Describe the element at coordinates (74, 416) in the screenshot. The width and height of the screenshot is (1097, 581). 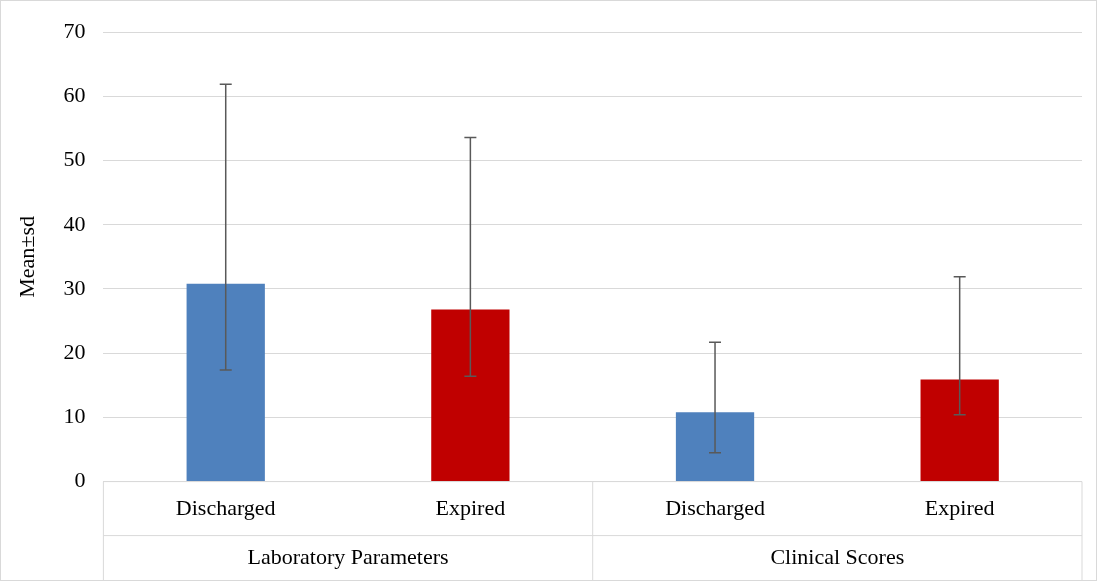
I see `y-tick-label: 10` at that location.